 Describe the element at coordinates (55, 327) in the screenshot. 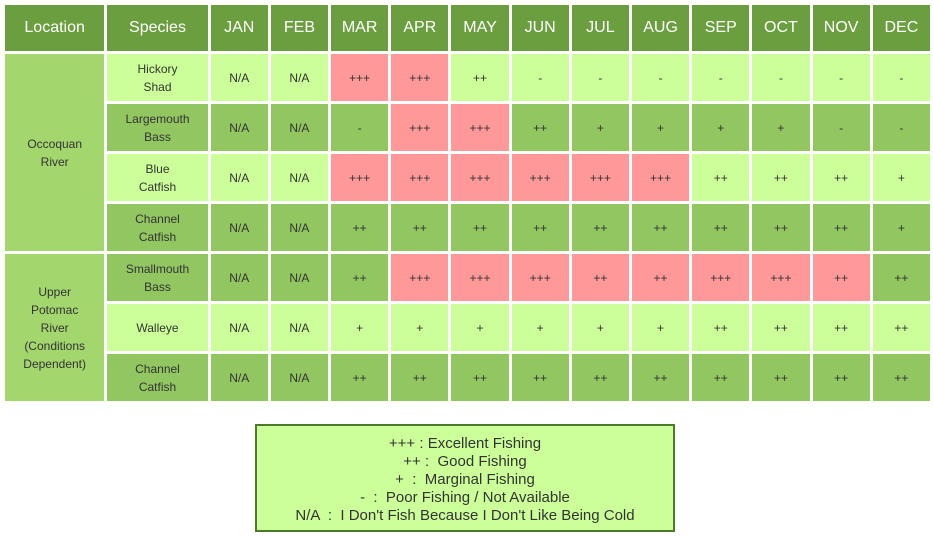

I see `location-cell: Upper Potomac River (Conditions Dependent)` at that location.